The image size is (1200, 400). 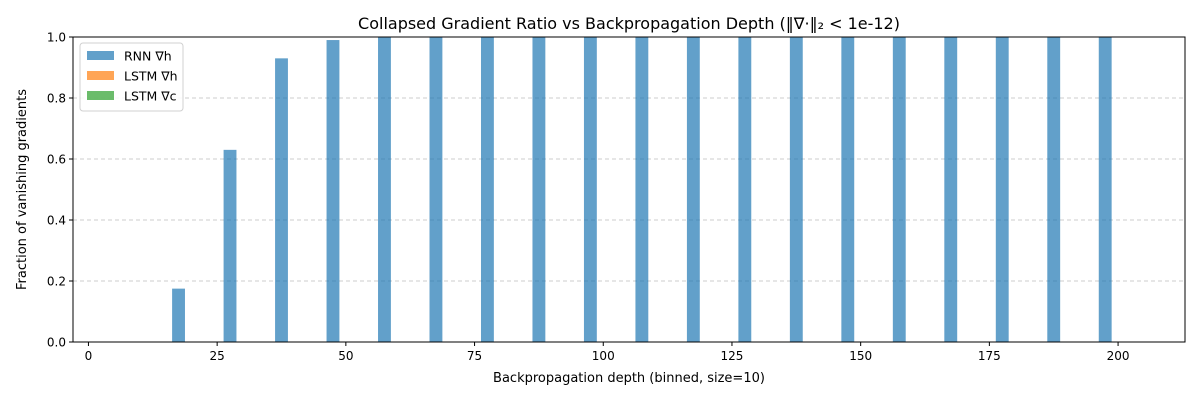 What do you see at coordinates (474, 356) in the screenshot?
I see `x-tick-label-3: 75` at bounding box center [474, 356].